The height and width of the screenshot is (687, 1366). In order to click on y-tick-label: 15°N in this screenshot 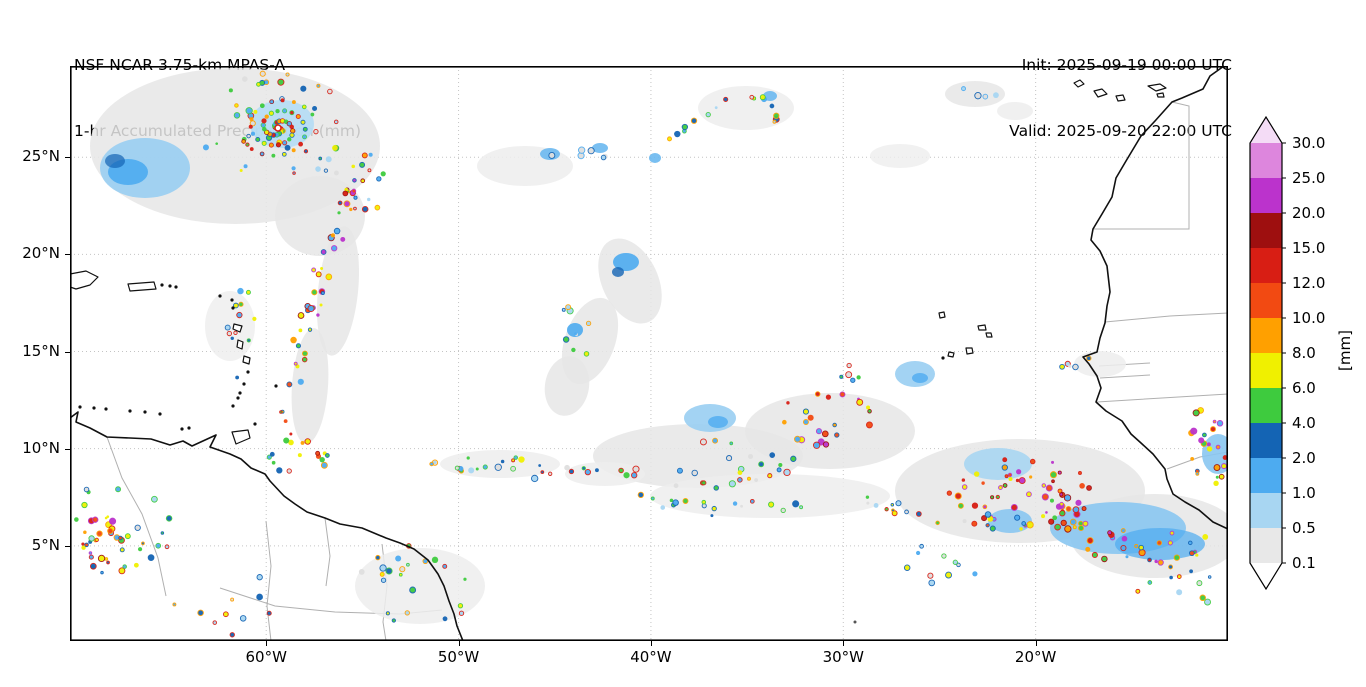, I will do `click(41, 350)`.